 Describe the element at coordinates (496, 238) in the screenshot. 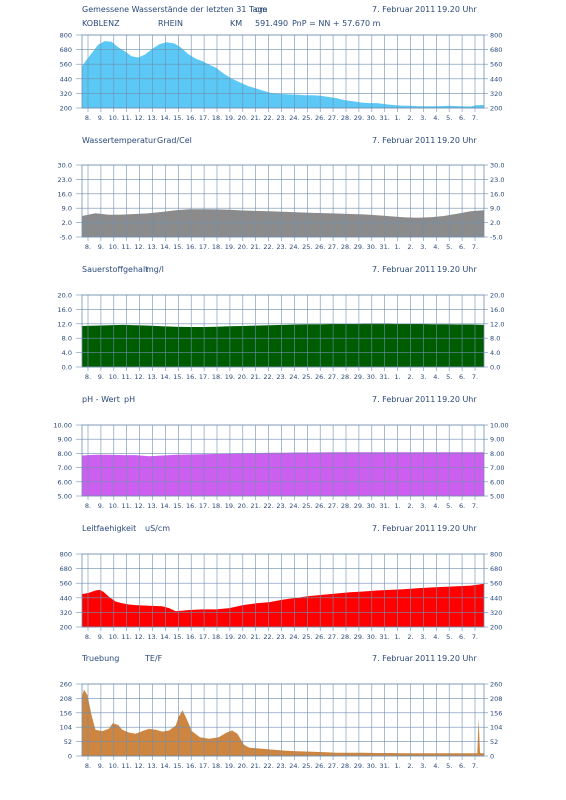

I see `y-tick-label-right: -5.0` at that location.